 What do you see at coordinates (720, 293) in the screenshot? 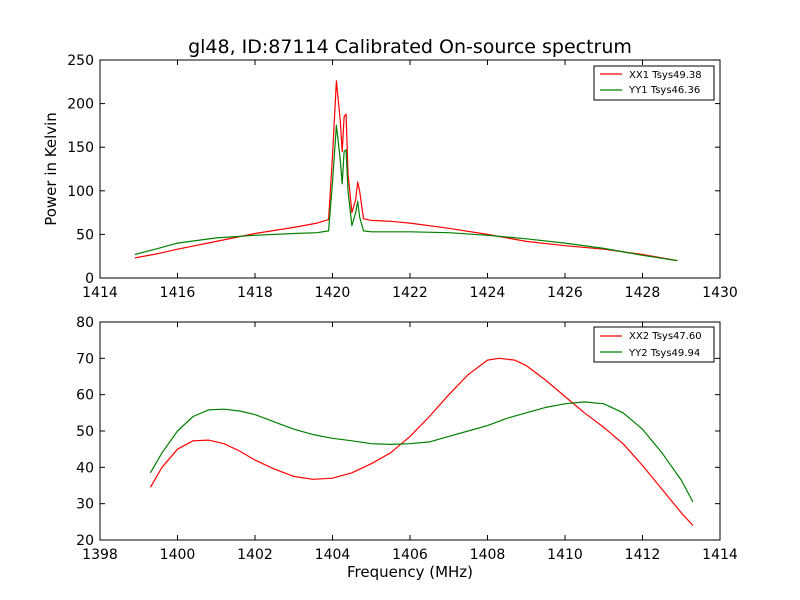
I see `top-x-tick-label: 1430` at bounding box center [720, 293].